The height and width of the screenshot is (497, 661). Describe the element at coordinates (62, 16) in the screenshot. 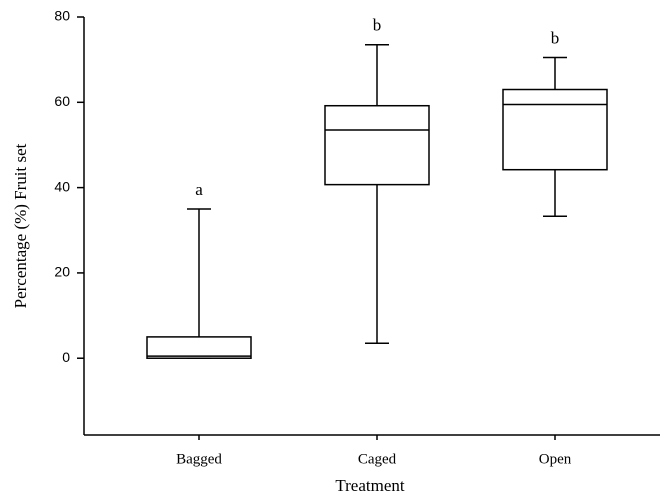

I see `y-tick-label: 80` at that location.